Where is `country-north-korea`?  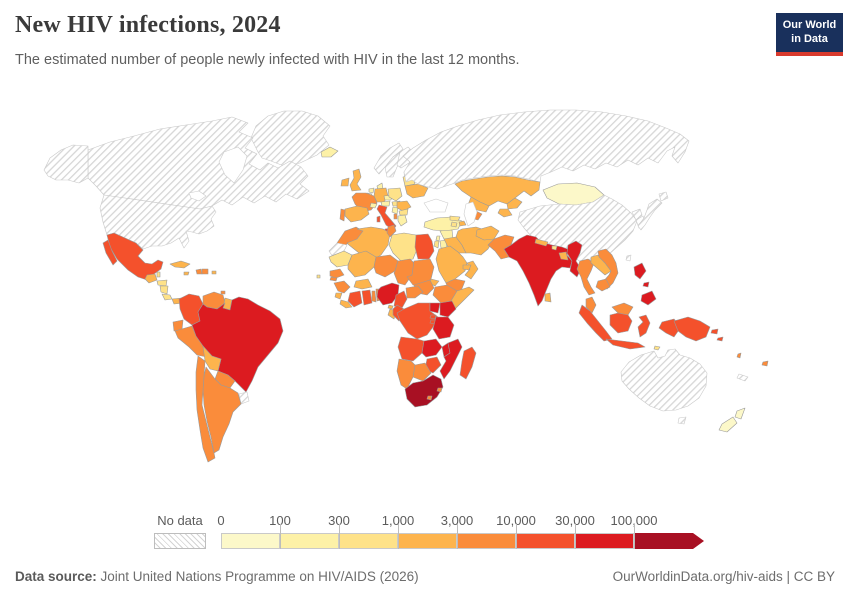 country-north-korea is located at coordinates (637, 214).